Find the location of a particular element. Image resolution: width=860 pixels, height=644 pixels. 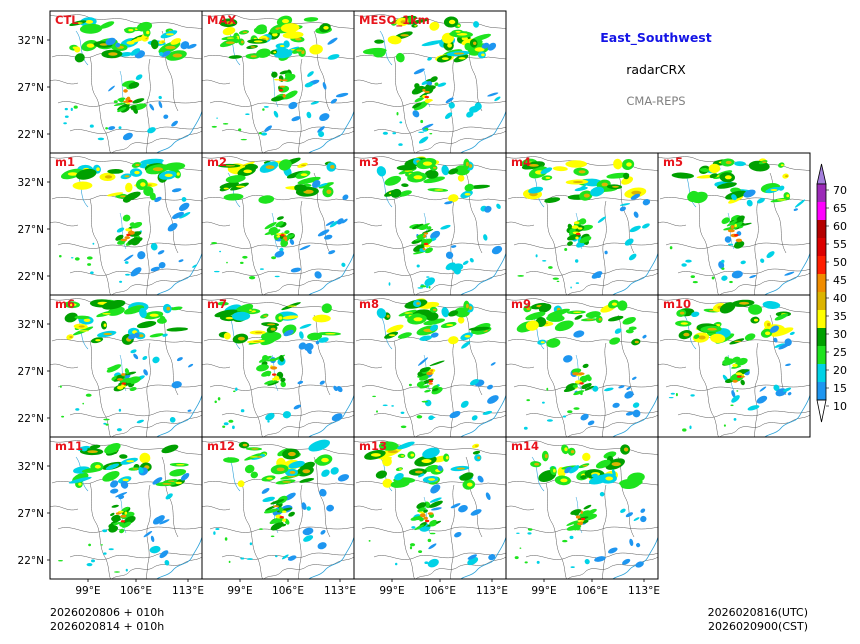

colorbar-tick-label: 65 is located at coordinates (840, 208).